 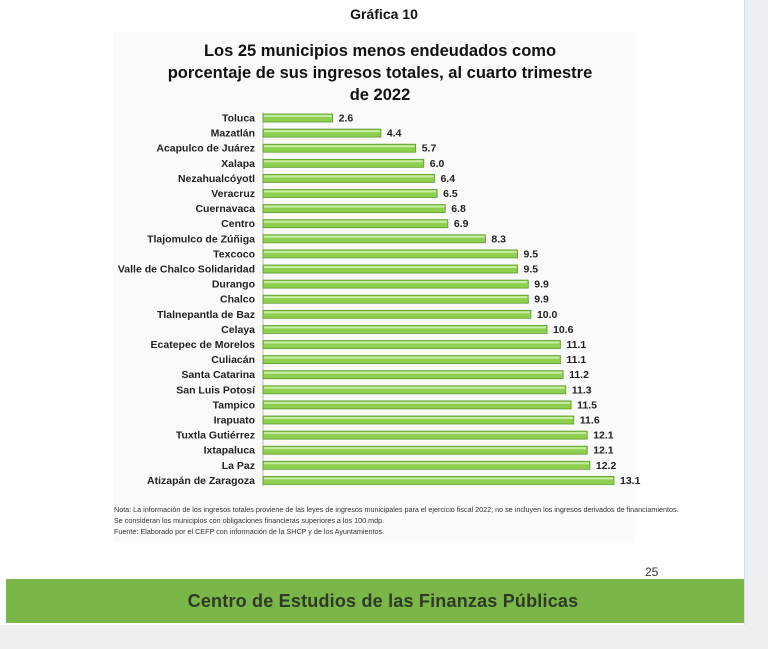 I want to click on page-number: 25, so click(x=652, y=572).